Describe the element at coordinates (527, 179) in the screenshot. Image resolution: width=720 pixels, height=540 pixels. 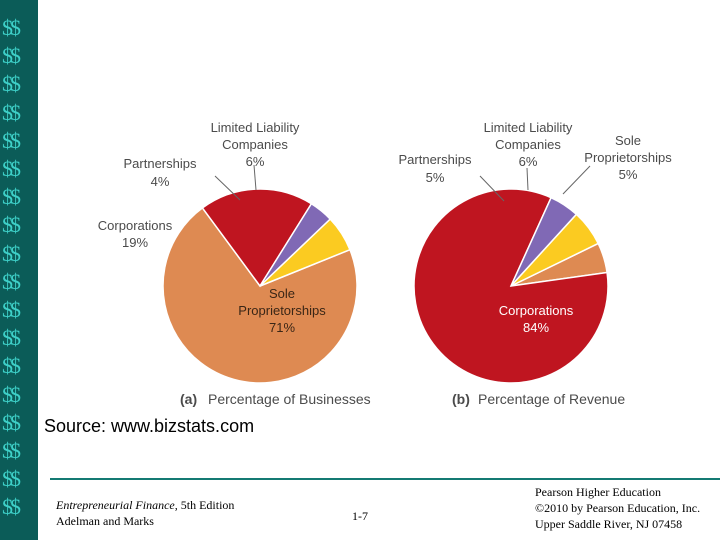
I see `leader-line-llc-b` at that location.